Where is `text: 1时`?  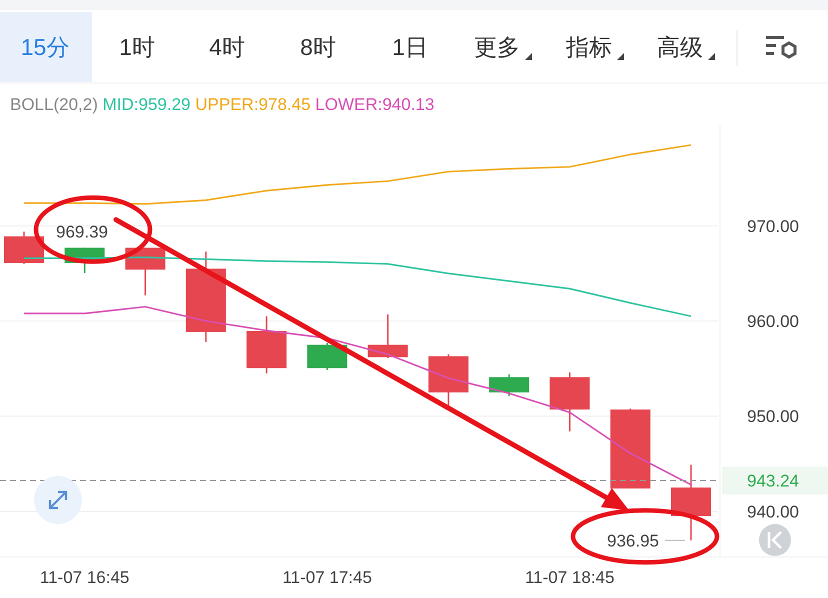 text: 1时 is located at coordinates (137, 47).